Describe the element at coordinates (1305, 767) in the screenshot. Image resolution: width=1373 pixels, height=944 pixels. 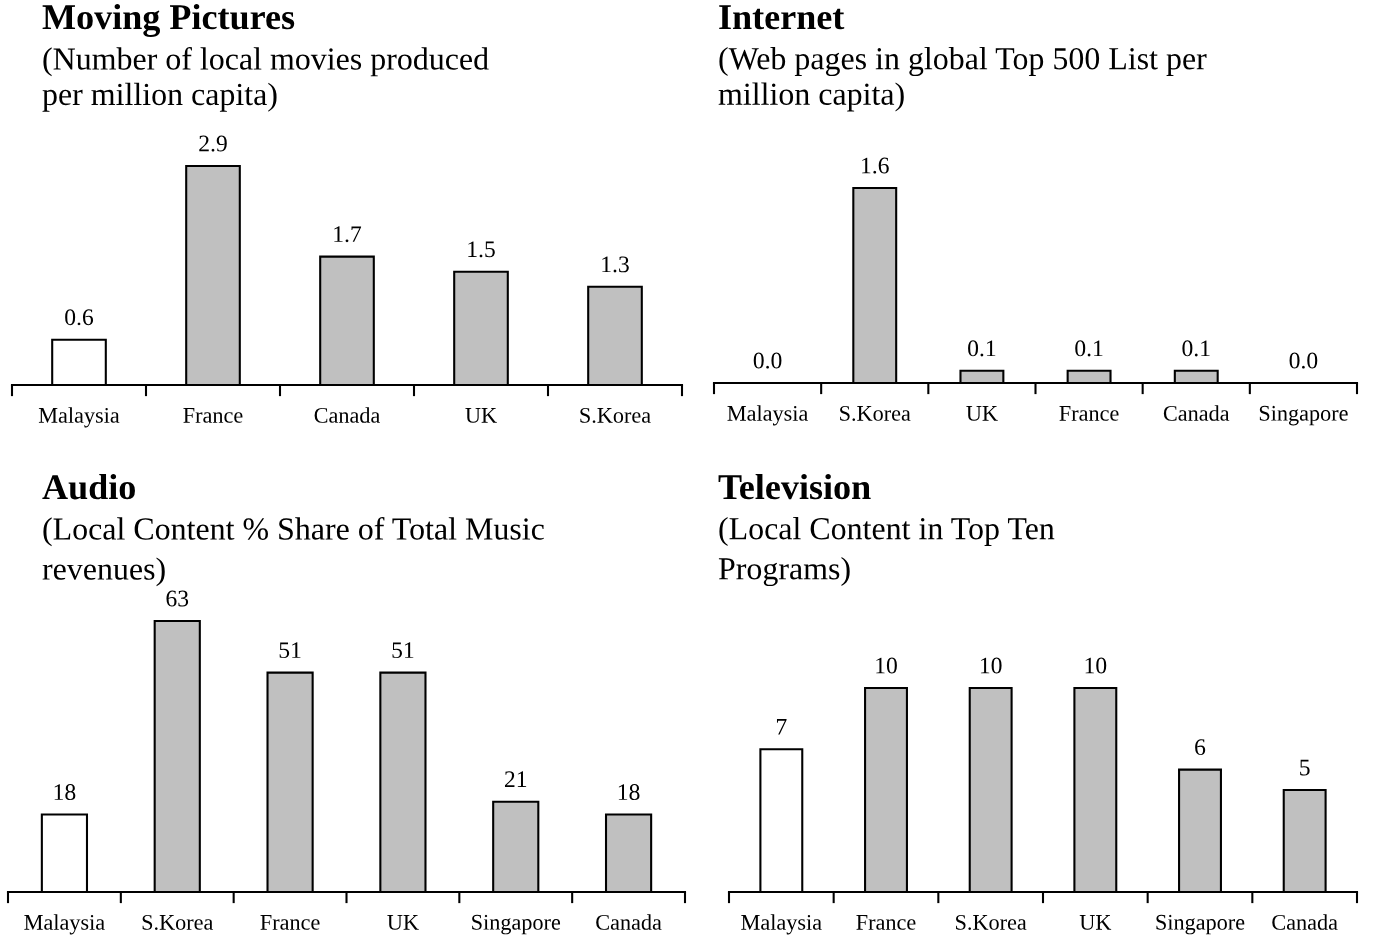
I see `data-label: 5` at that location.